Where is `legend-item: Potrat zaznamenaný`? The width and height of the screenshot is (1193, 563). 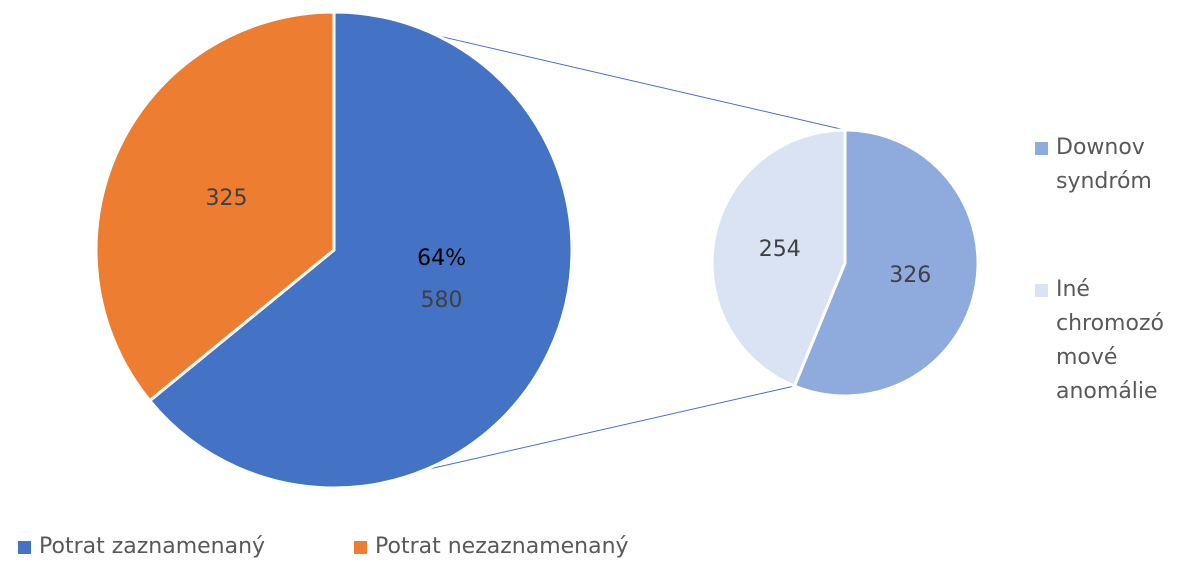 legend-item: Potrat zaznamenaný is located at coordinates (141, 546).